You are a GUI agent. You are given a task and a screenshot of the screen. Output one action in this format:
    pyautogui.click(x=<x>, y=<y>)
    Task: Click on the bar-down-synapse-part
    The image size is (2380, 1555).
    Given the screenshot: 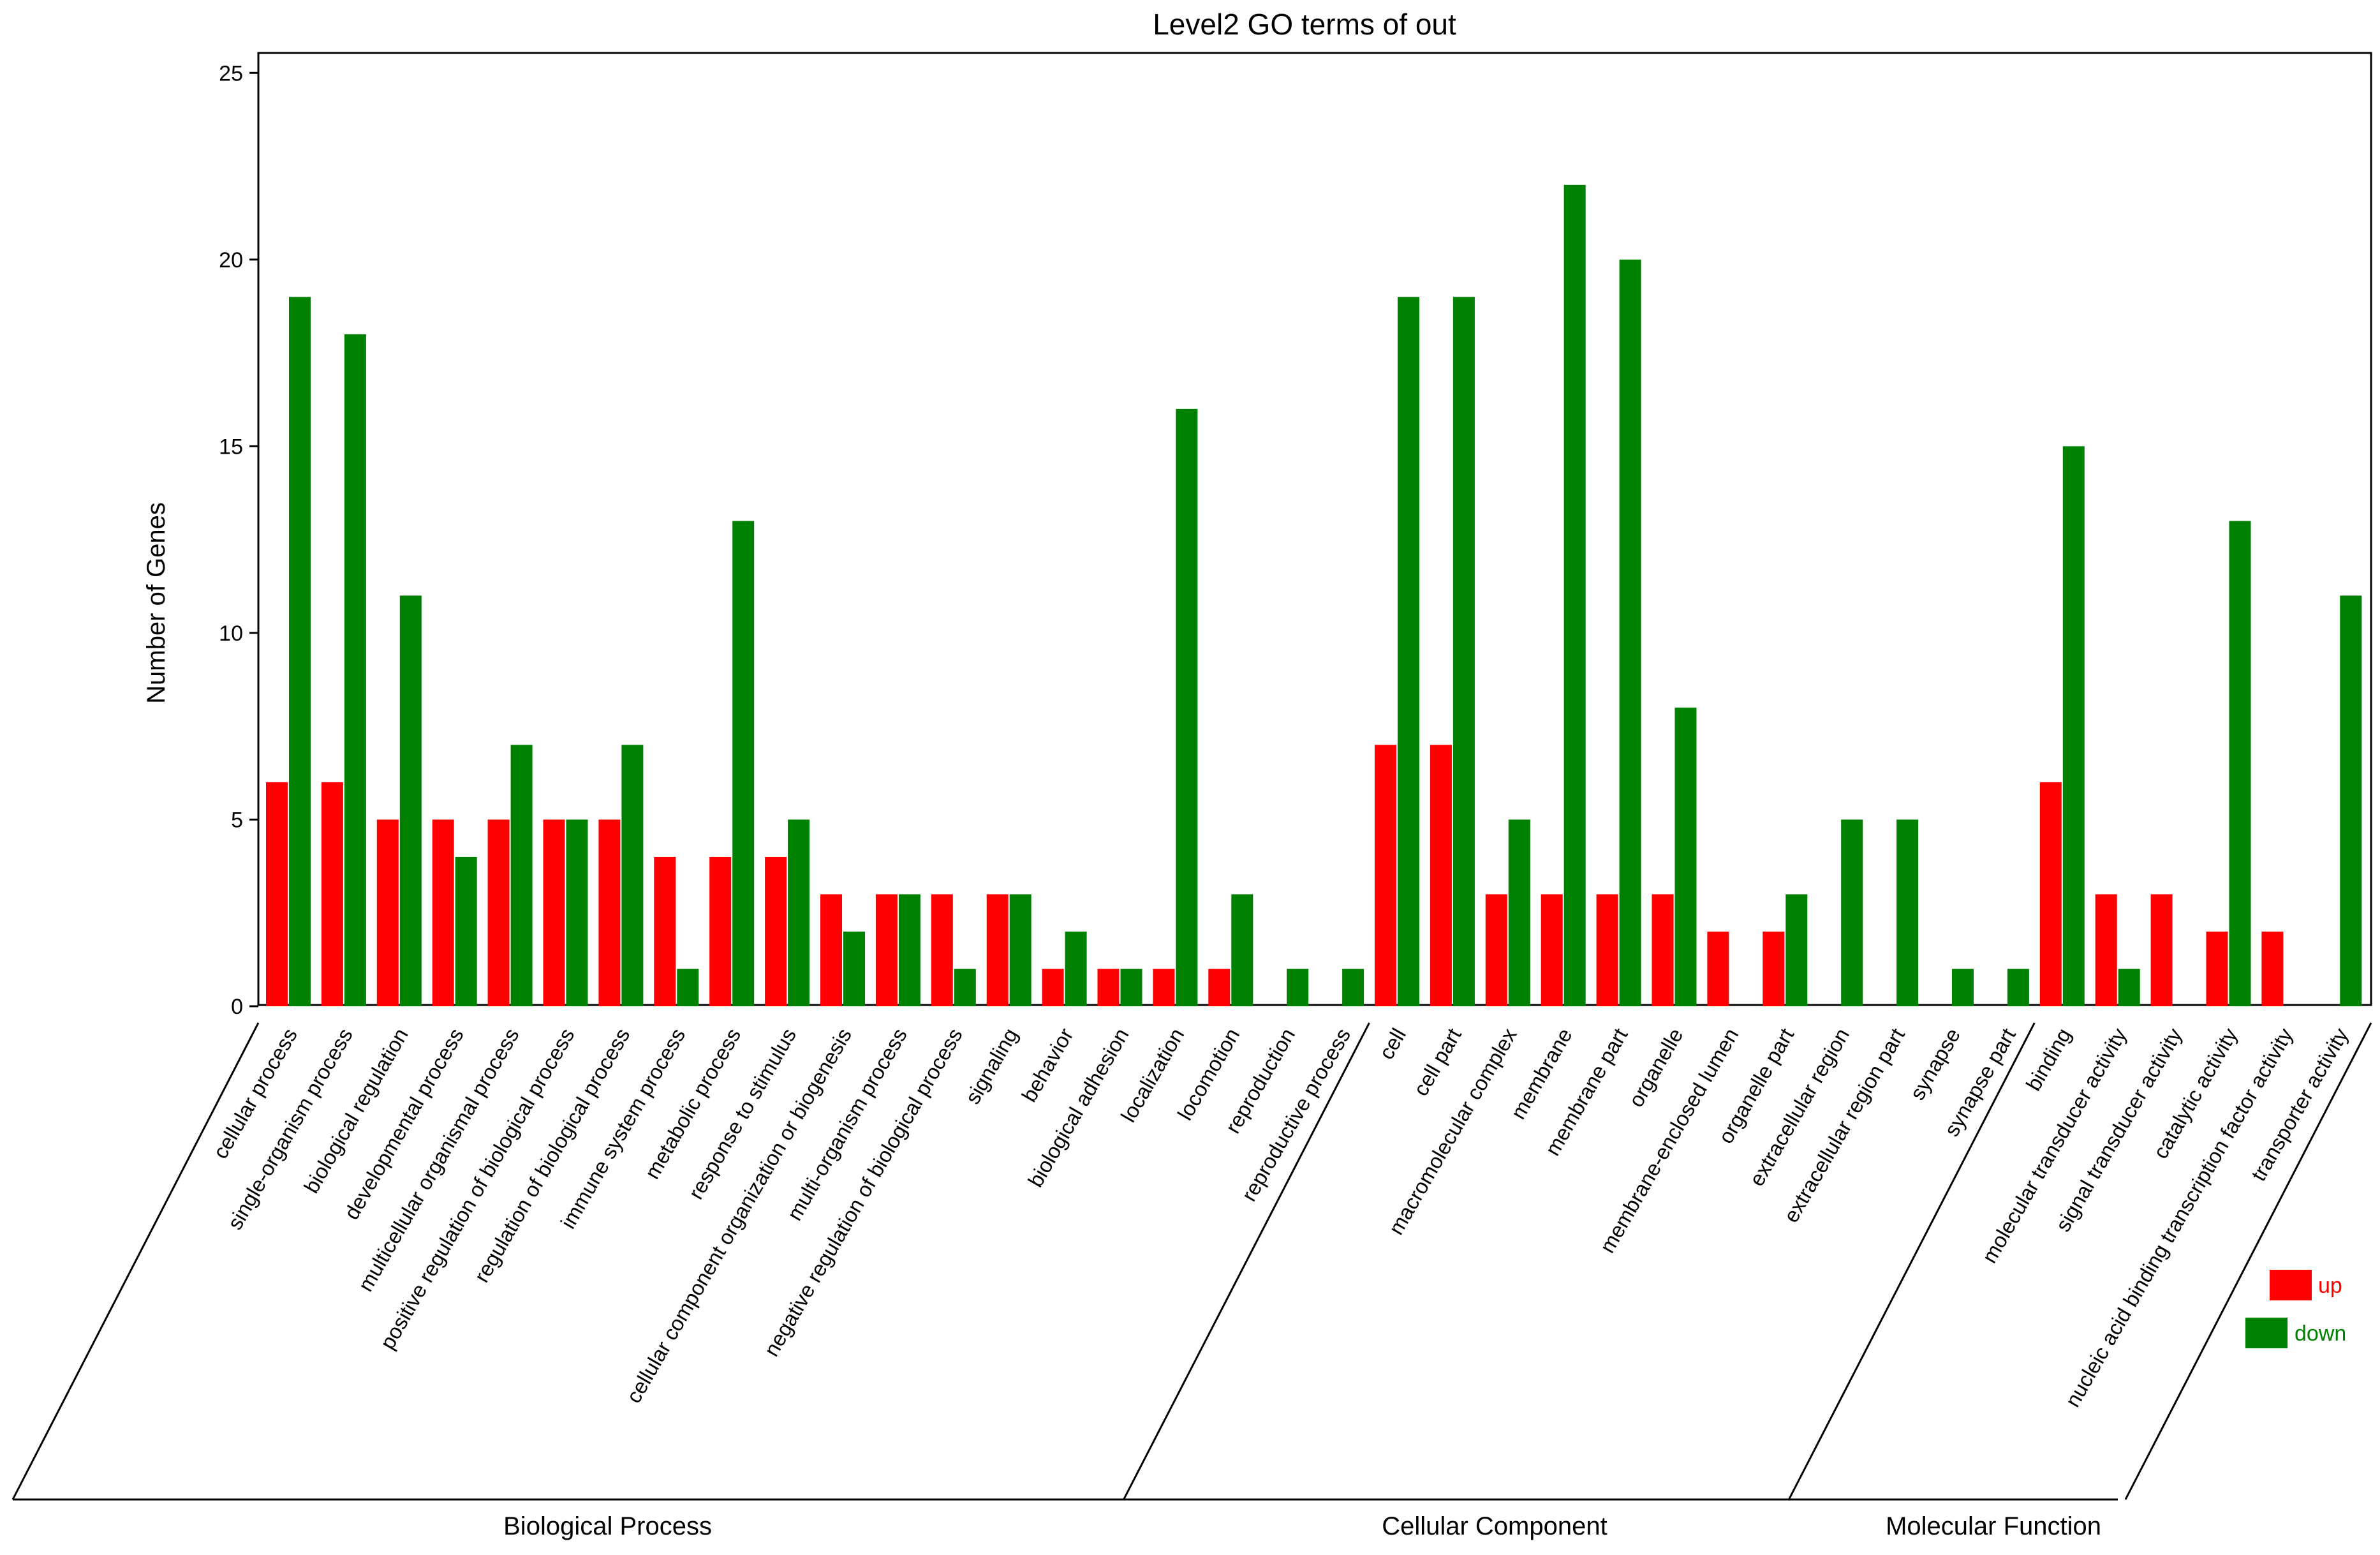 What is the action you would take?
    pyautogui.click(x=2018, y=987)
    